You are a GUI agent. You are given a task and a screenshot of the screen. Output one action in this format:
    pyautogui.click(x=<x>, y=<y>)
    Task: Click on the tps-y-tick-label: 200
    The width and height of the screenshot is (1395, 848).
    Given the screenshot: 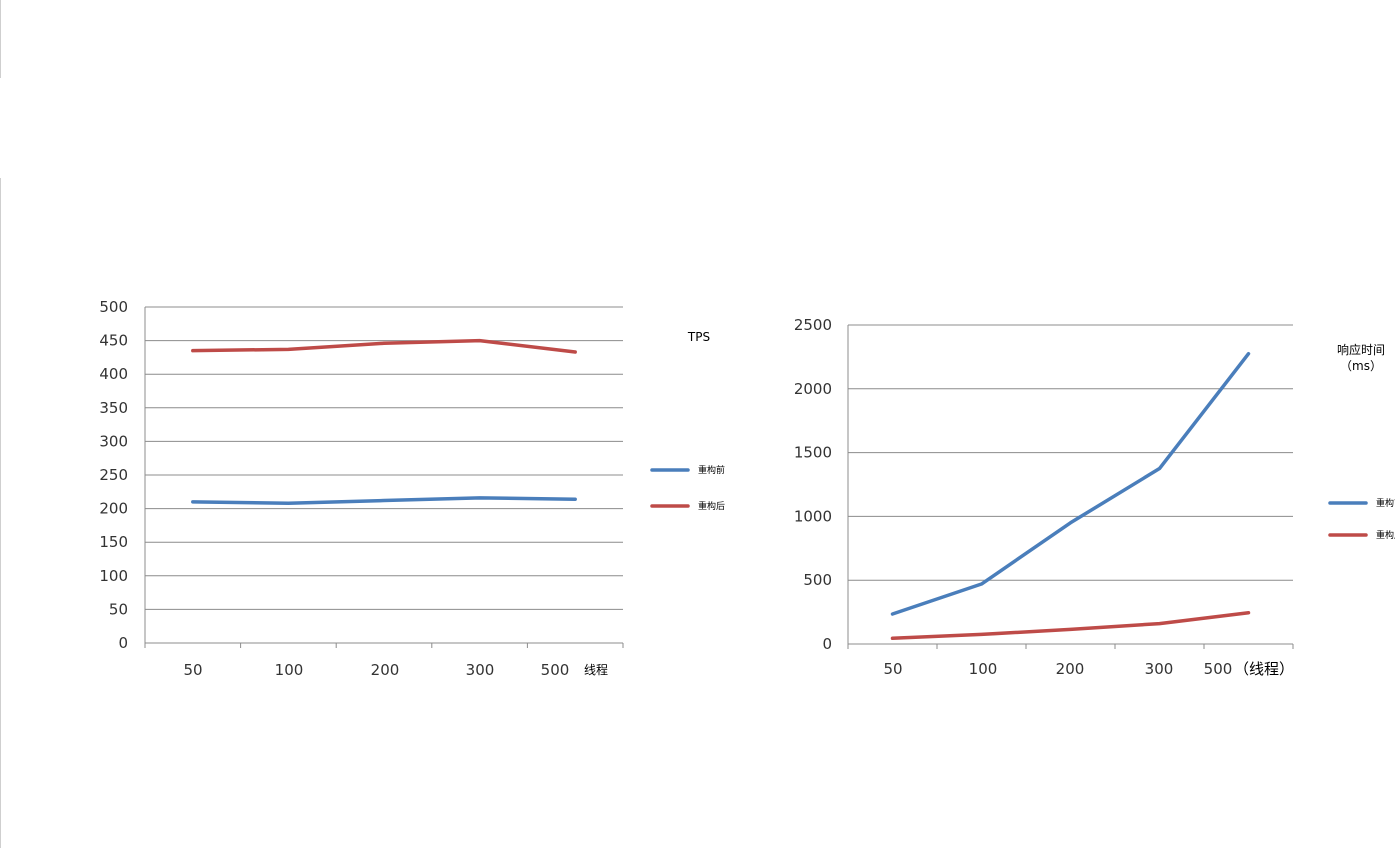 What is the action you would take?
    pyautogui.click(x=113, y=509)
    